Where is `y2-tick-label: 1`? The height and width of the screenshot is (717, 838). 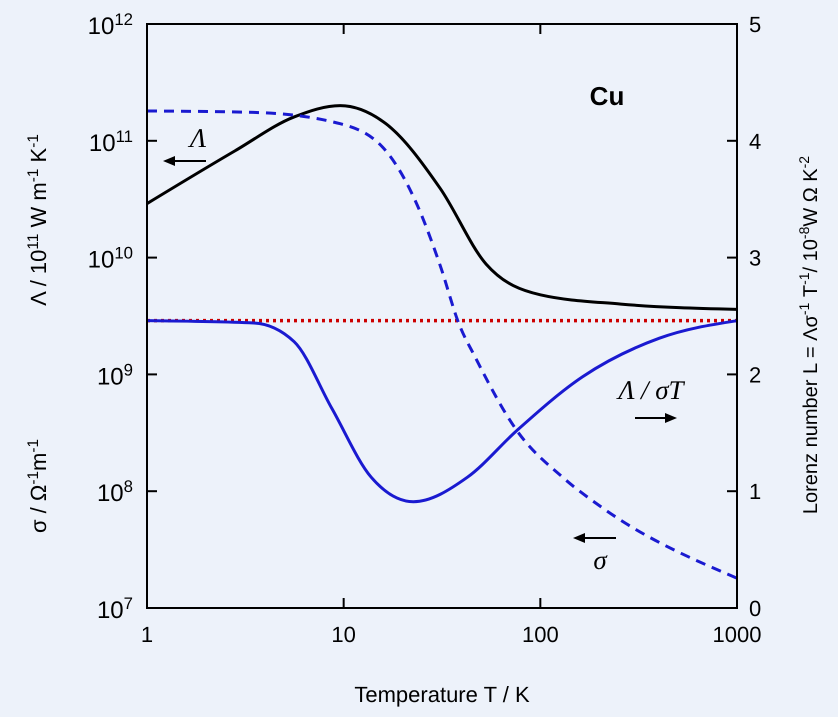
y2-tick-label: 1 is located at coordinates (755, 491).